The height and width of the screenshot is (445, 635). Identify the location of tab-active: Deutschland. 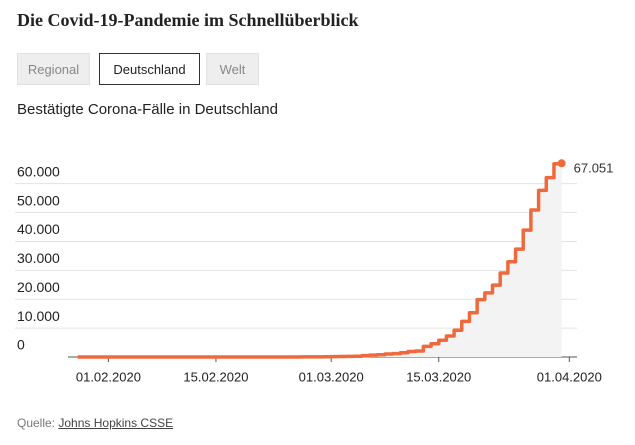
(149, 69).